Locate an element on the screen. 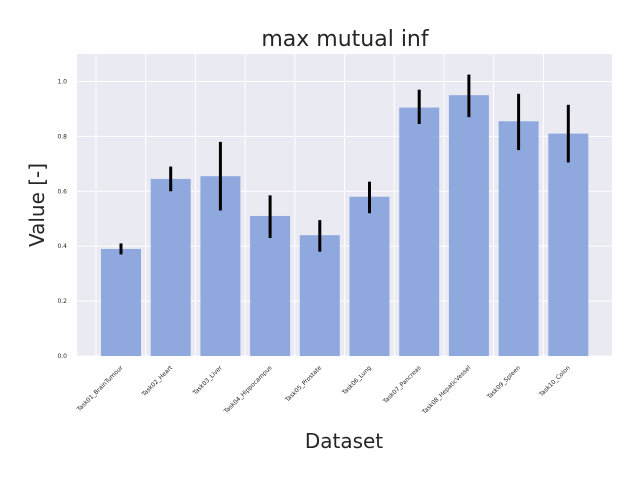  y-tick-label: 1.0 is located at coordinates (62, 81).